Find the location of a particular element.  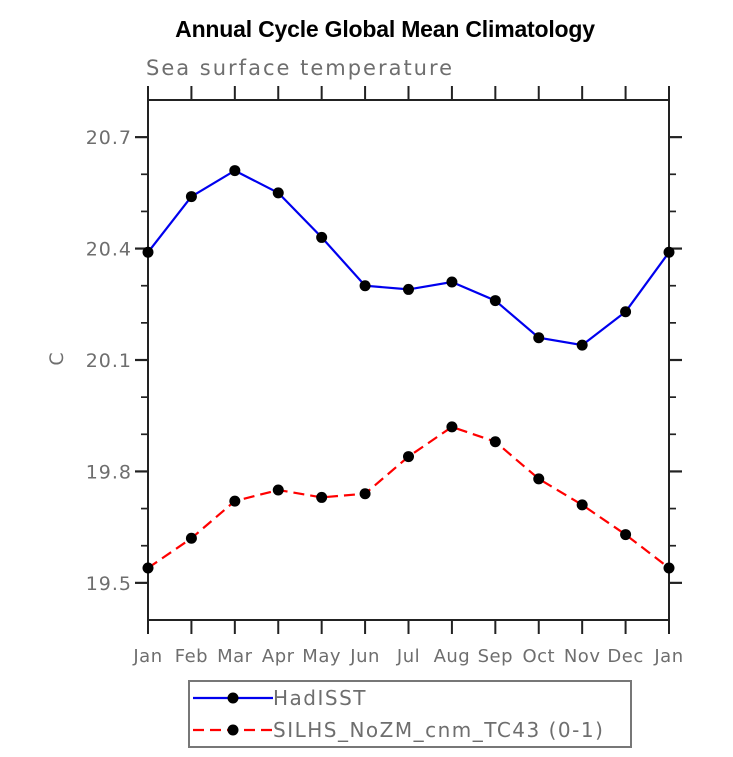

legend-sample-dashed-line is located at coordinates (233, 730).